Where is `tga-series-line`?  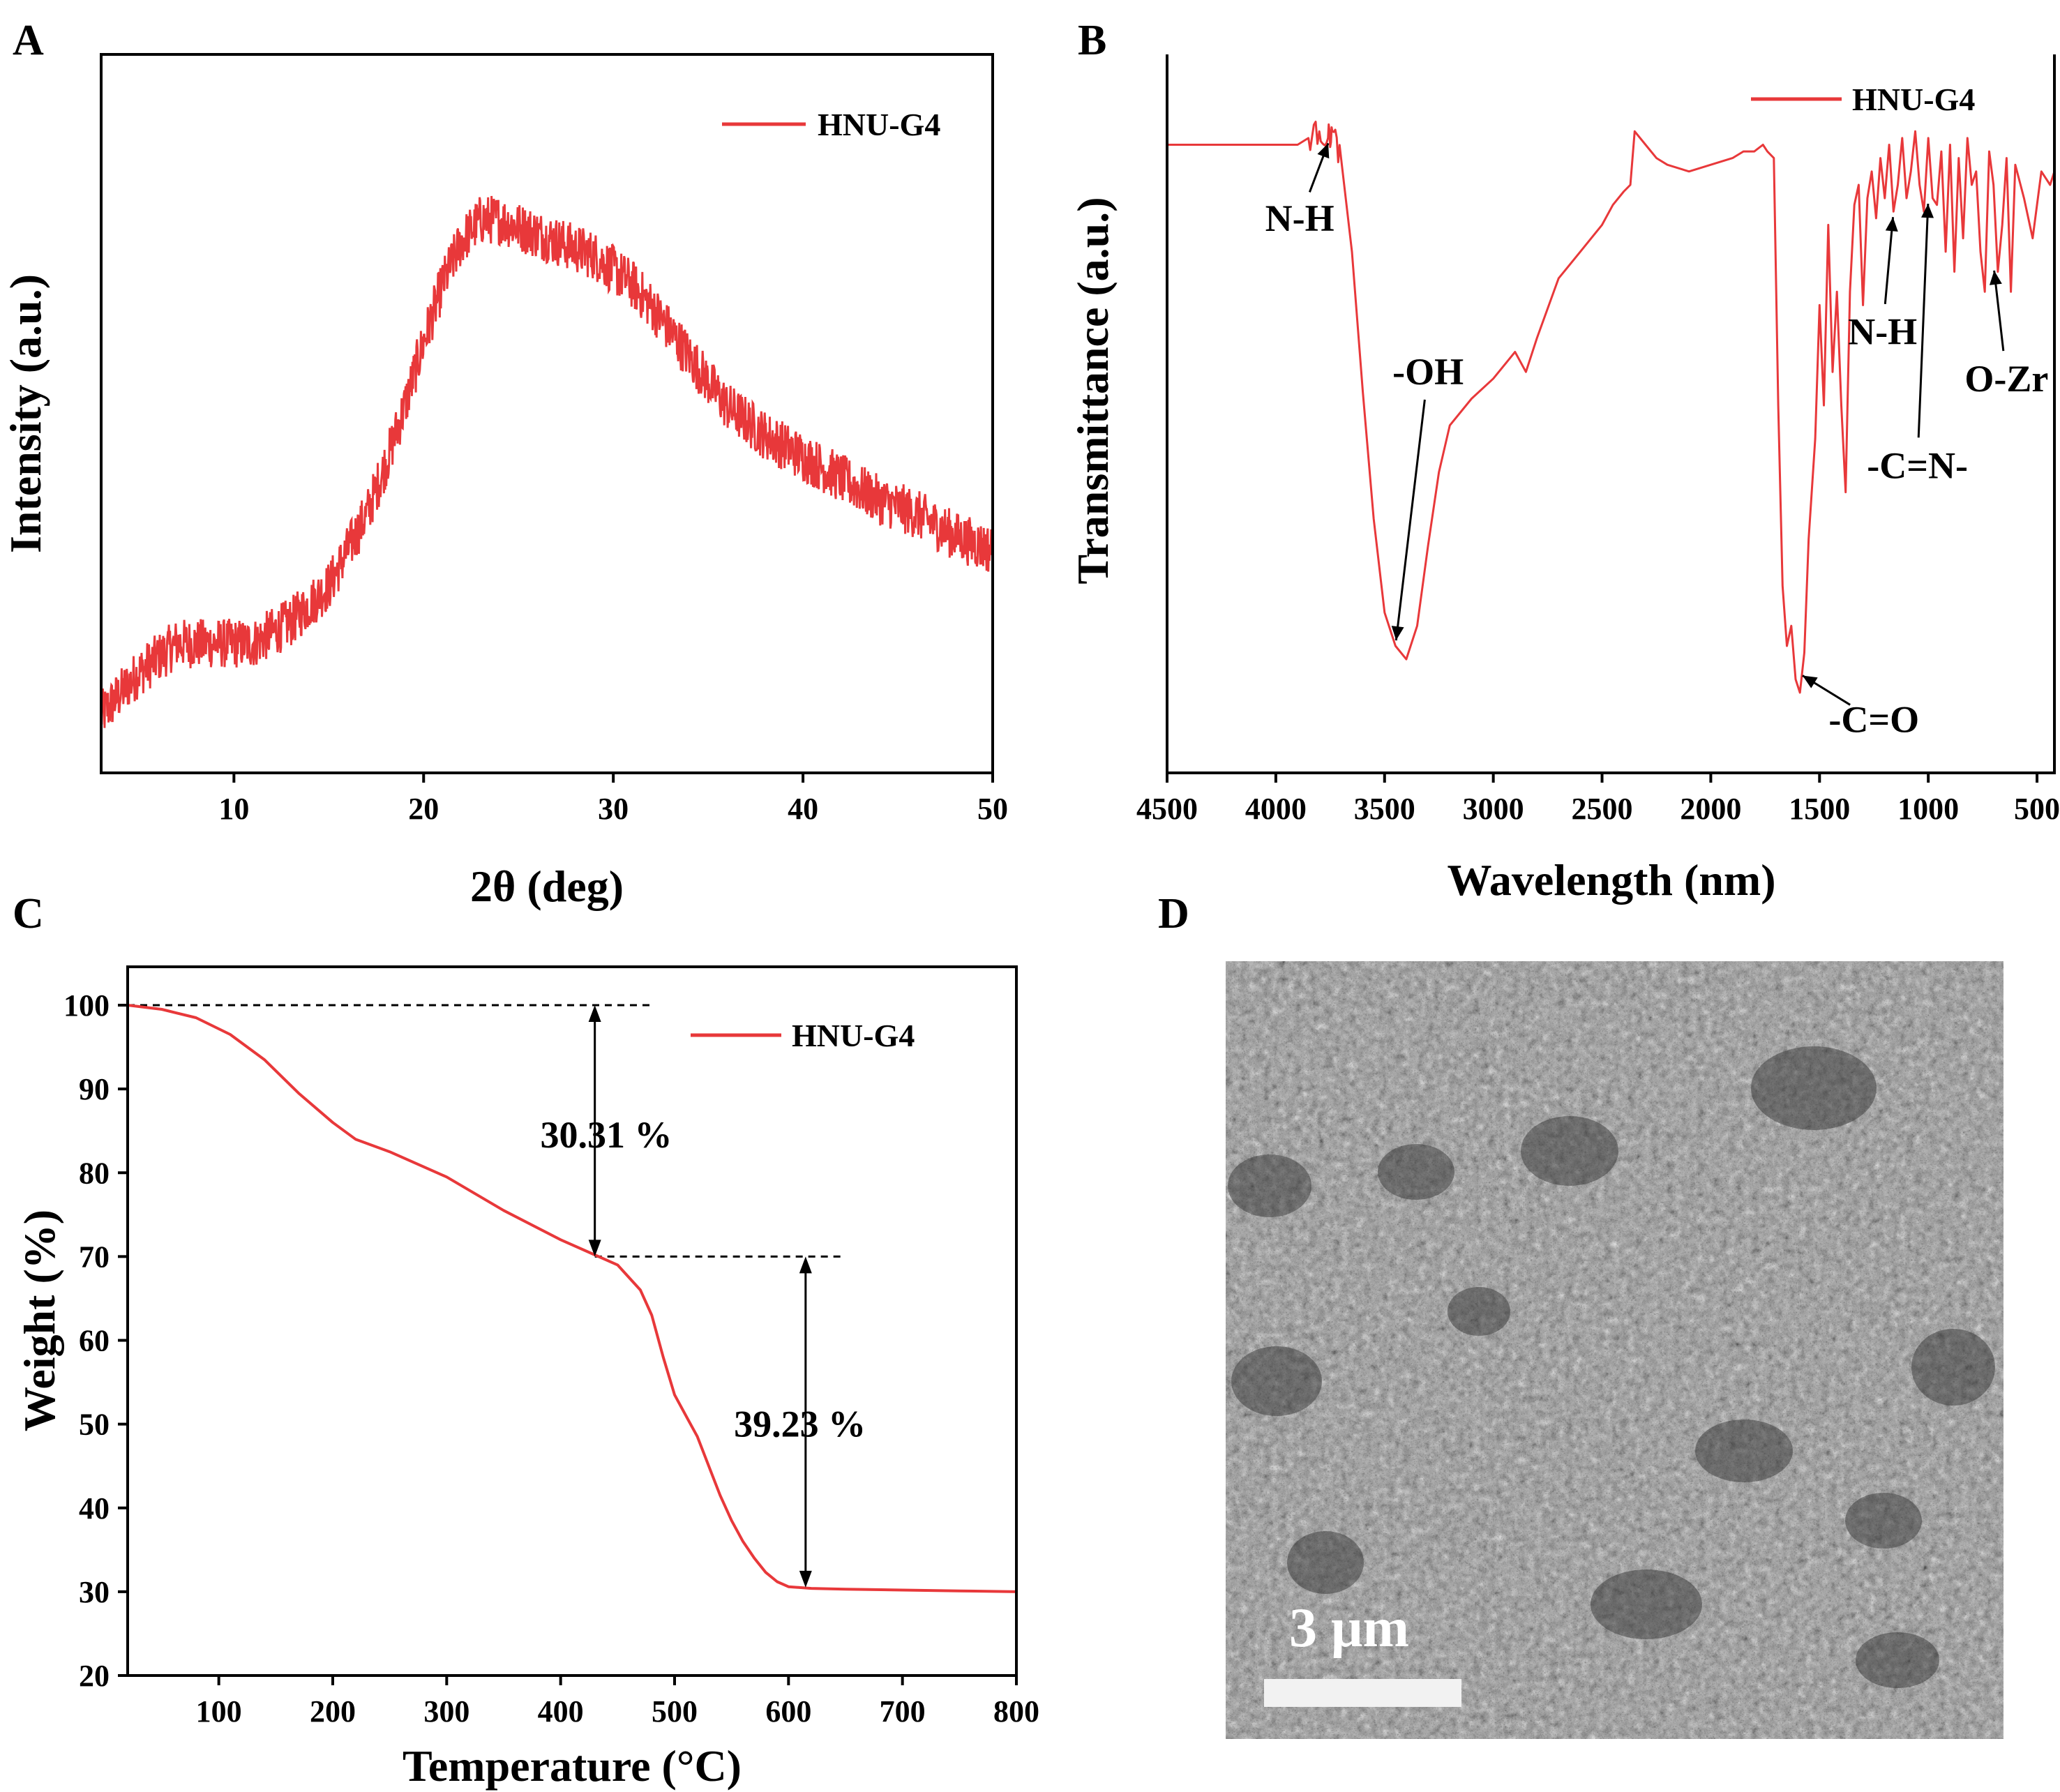
tga-series-line is located at coordinates (572, 1298).